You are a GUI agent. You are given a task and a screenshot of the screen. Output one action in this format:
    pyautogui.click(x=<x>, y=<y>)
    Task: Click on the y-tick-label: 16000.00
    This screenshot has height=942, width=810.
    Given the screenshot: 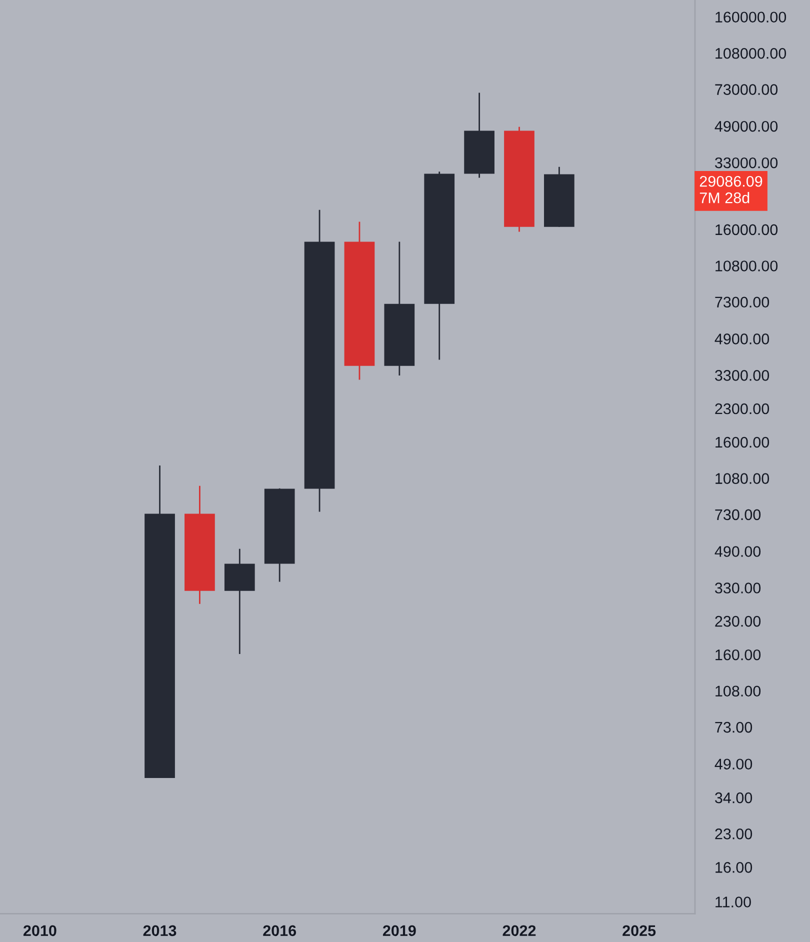 What is the action you would take?
    pyautogui.click(x=747, y=230)
    